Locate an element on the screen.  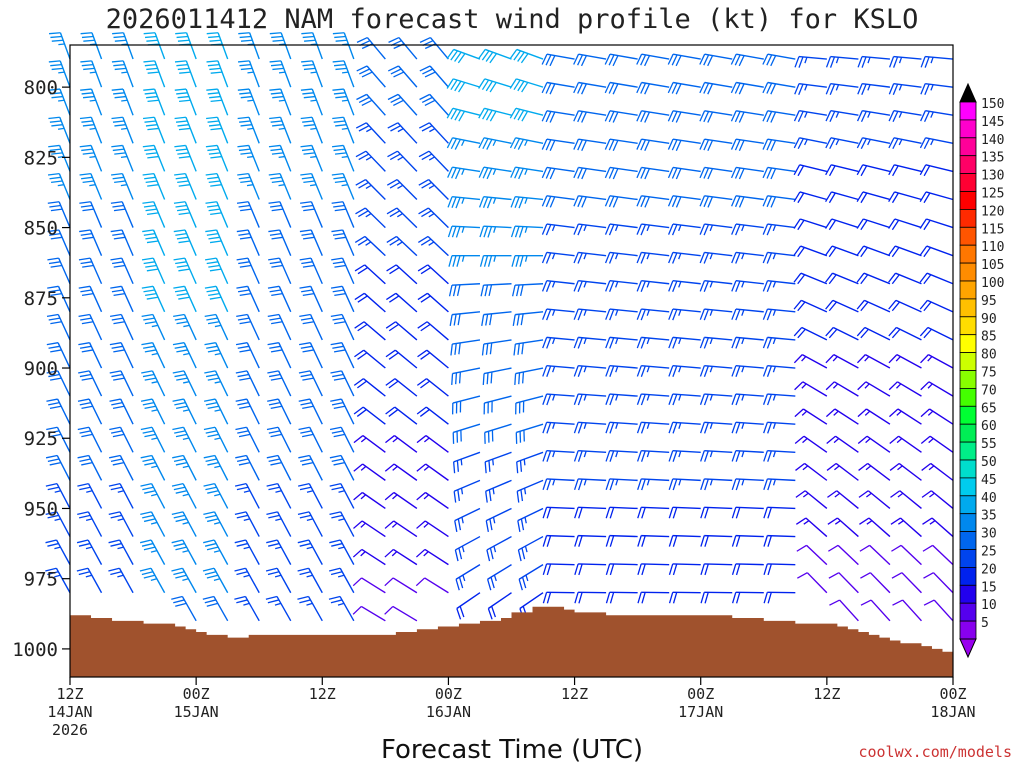
colorbar-swatch is located at coordinates (968, 182).